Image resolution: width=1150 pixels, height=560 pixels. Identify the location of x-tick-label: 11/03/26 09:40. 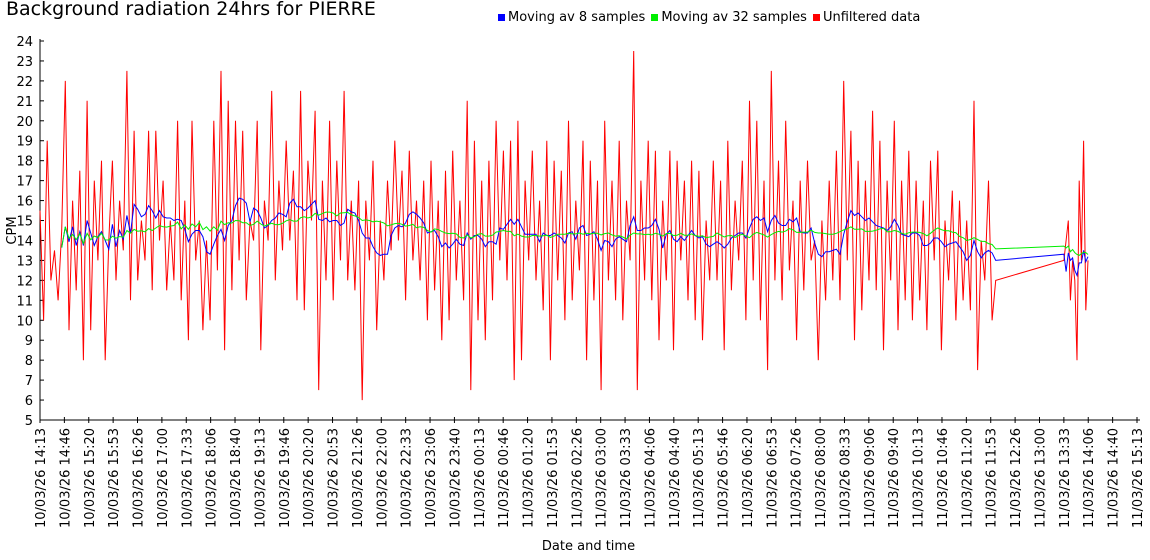
(894, 478).